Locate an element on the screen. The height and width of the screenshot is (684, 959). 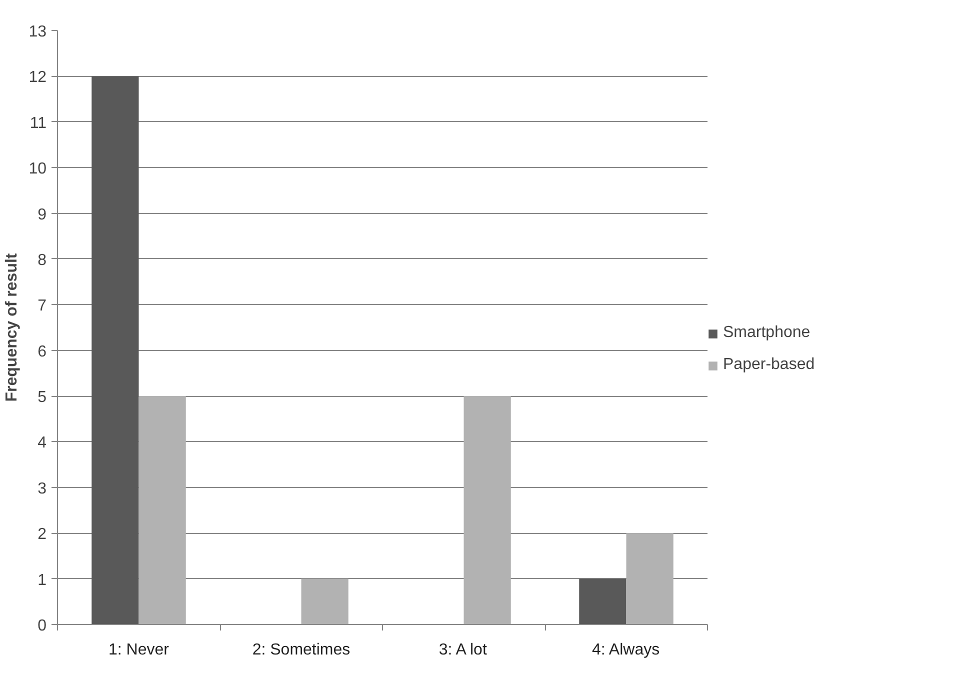
x-tick-label: 4: Always is located at coordinates (626, 650).